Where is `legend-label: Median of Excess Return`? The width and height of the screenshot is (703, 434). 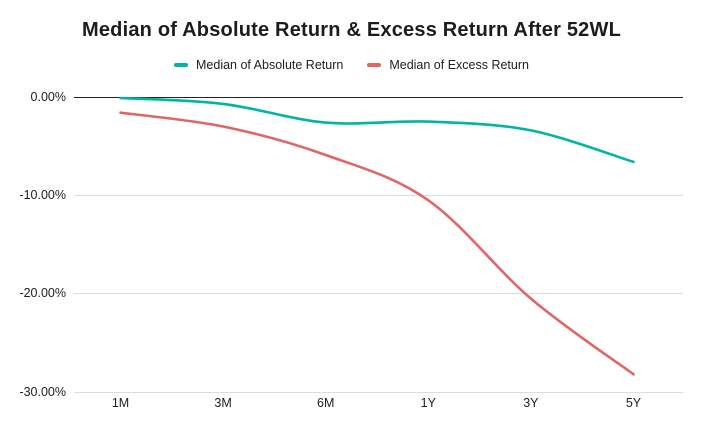 legend-label: Median of Excess Return is located at coordinates (459, 65).